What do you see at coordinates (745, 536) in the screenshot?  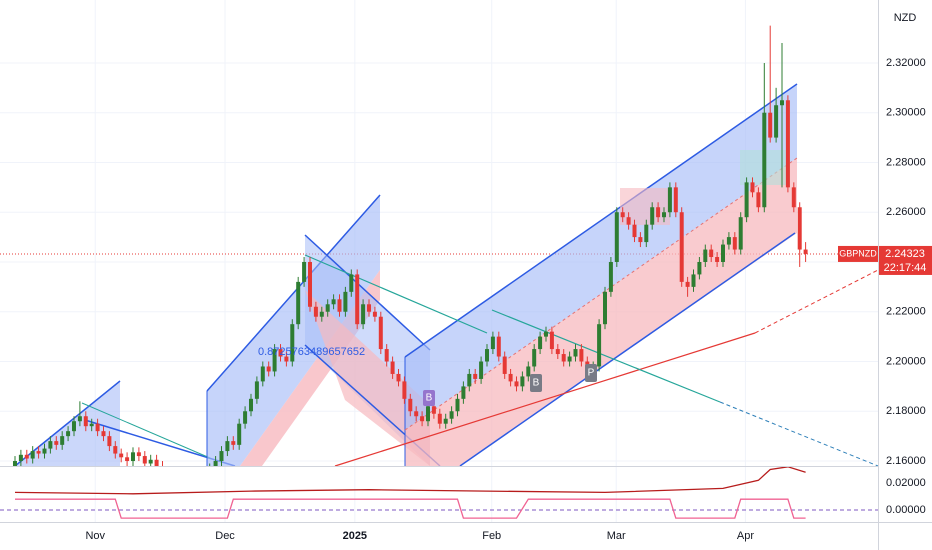 I see `x-tick-label: Apr` at bounding box center [745, 536].